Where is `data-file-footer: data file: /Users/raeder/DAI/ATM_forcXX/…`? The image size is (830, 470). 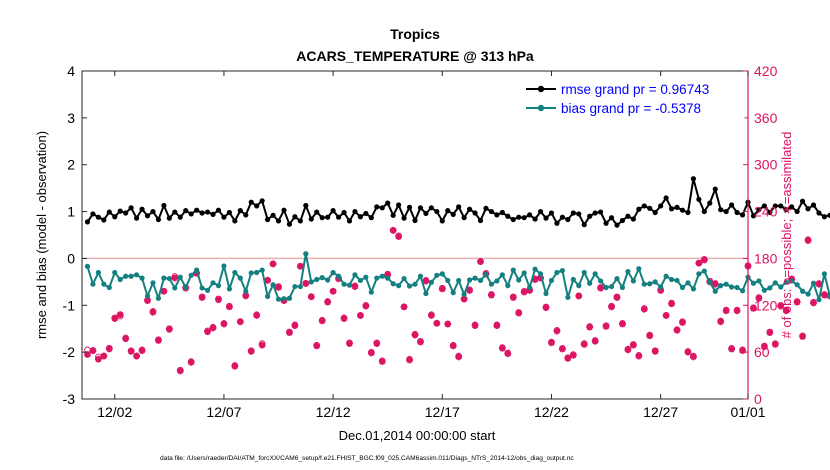 data-file-footer: data file: /Users/raeder/DAI/ATM_forcXX/… is located at coordinates (367, 458).